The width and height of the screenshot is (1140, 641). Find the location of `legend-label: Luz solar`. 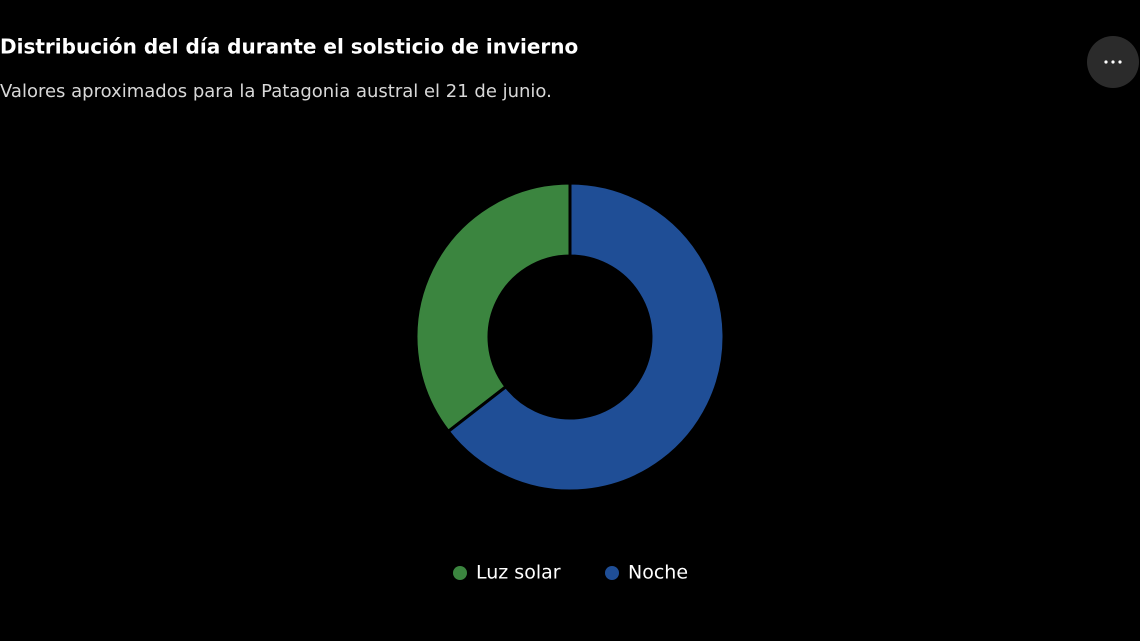

legend-label: Luz solar is located at coordinates (518, 573).